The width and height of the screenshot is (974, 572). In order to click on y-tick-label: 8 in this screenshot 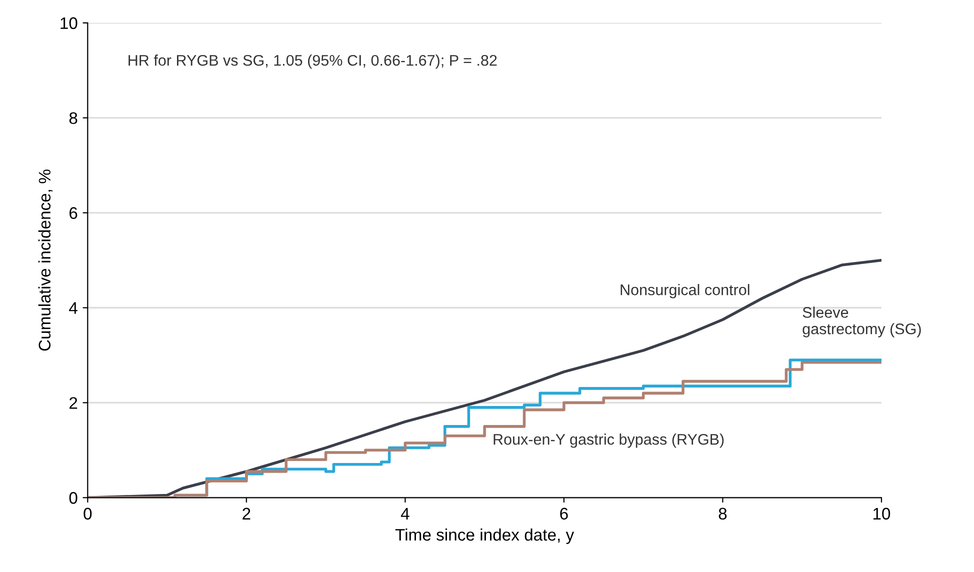, I will do `click(73, 118)`.